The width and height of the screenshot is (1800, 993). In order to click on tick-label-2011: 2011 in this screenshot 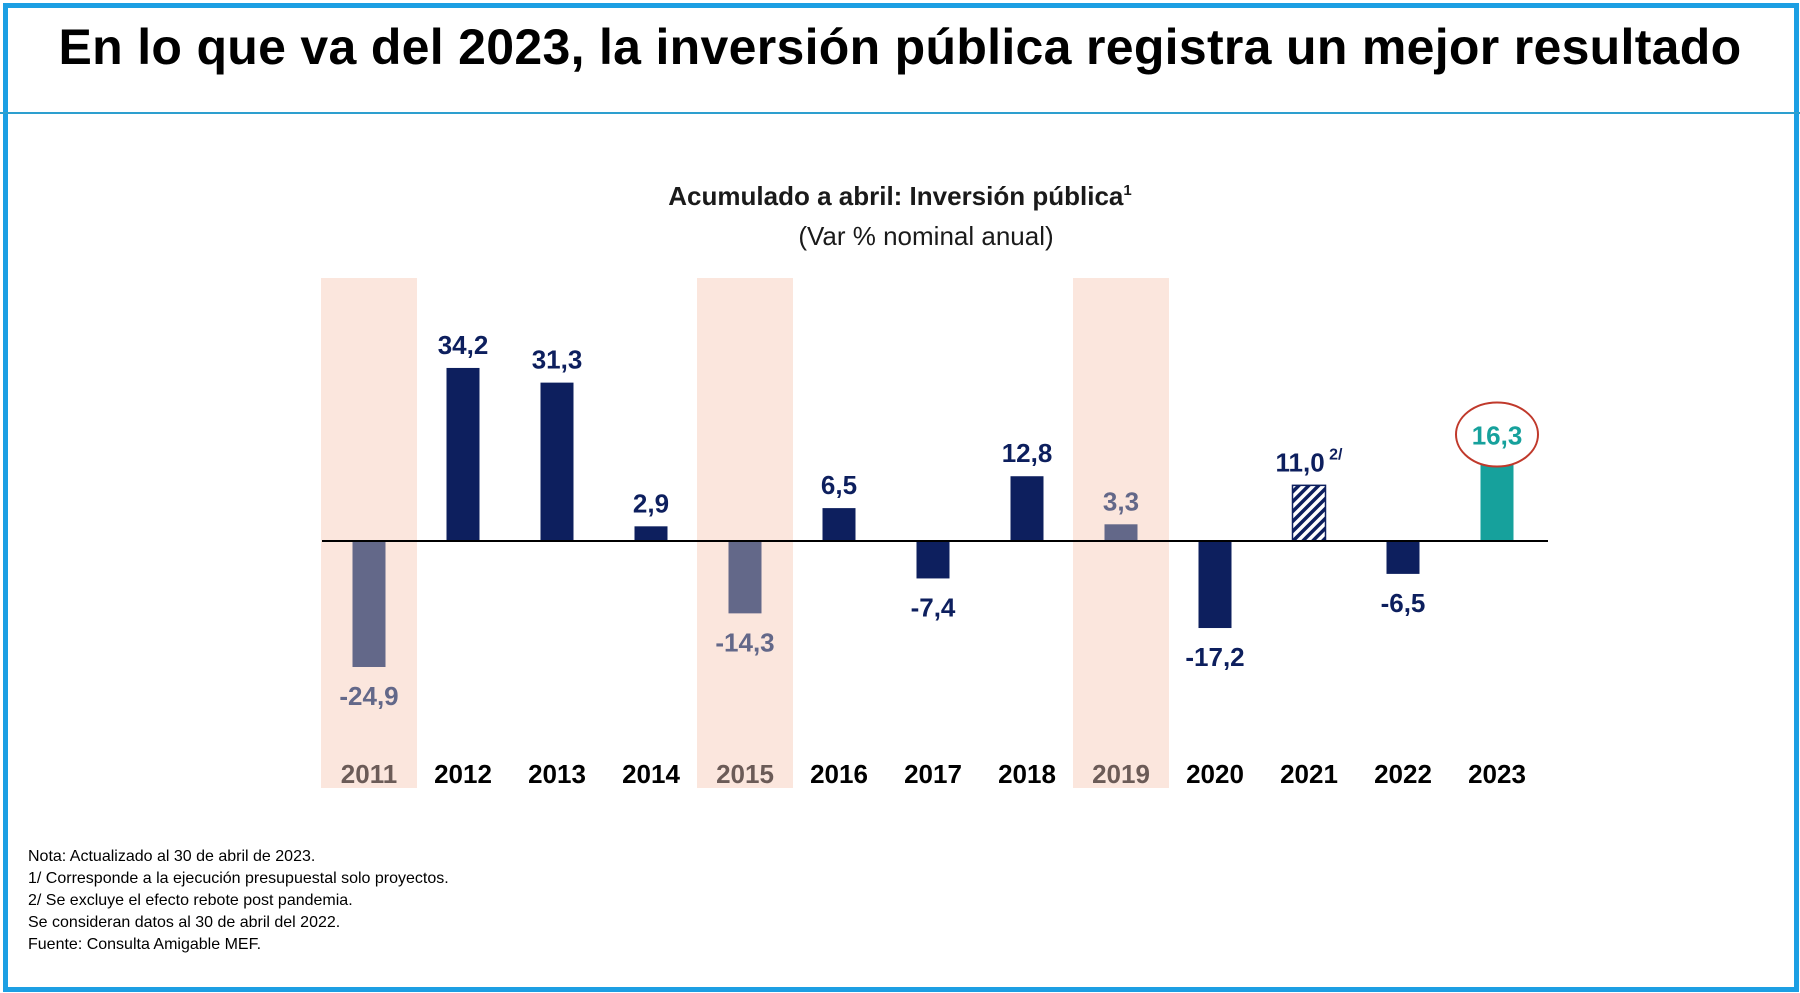, I will do `click(369, 774)`.